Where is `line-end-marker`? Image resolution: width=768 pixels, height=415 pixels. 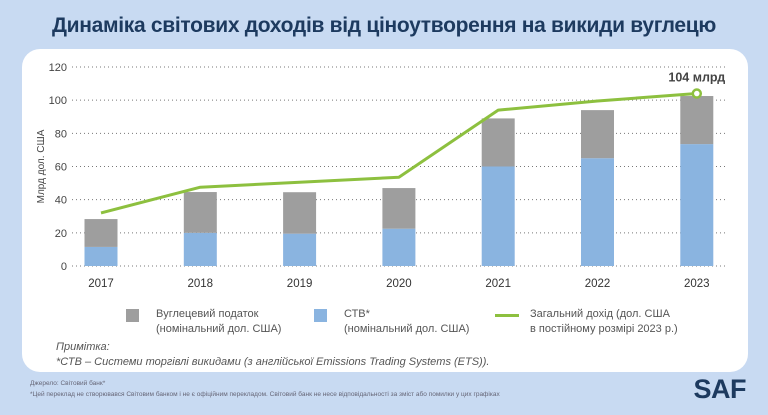
line-end-marker is located at coordinates (697, 93).